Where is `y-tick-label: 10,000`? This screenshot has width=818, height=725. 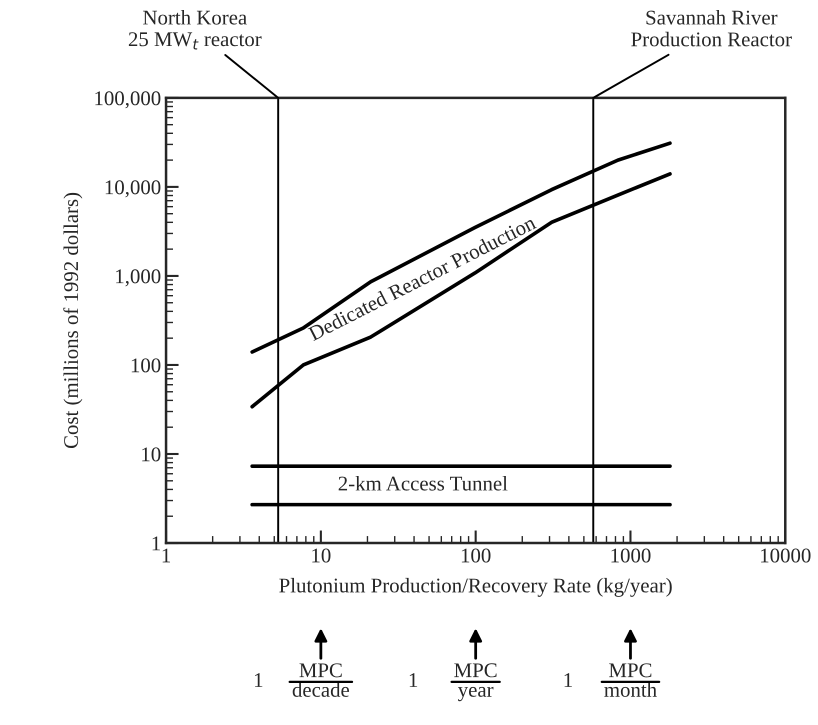
y-tick-label: 10,000 is located at coordinates (133, 189).